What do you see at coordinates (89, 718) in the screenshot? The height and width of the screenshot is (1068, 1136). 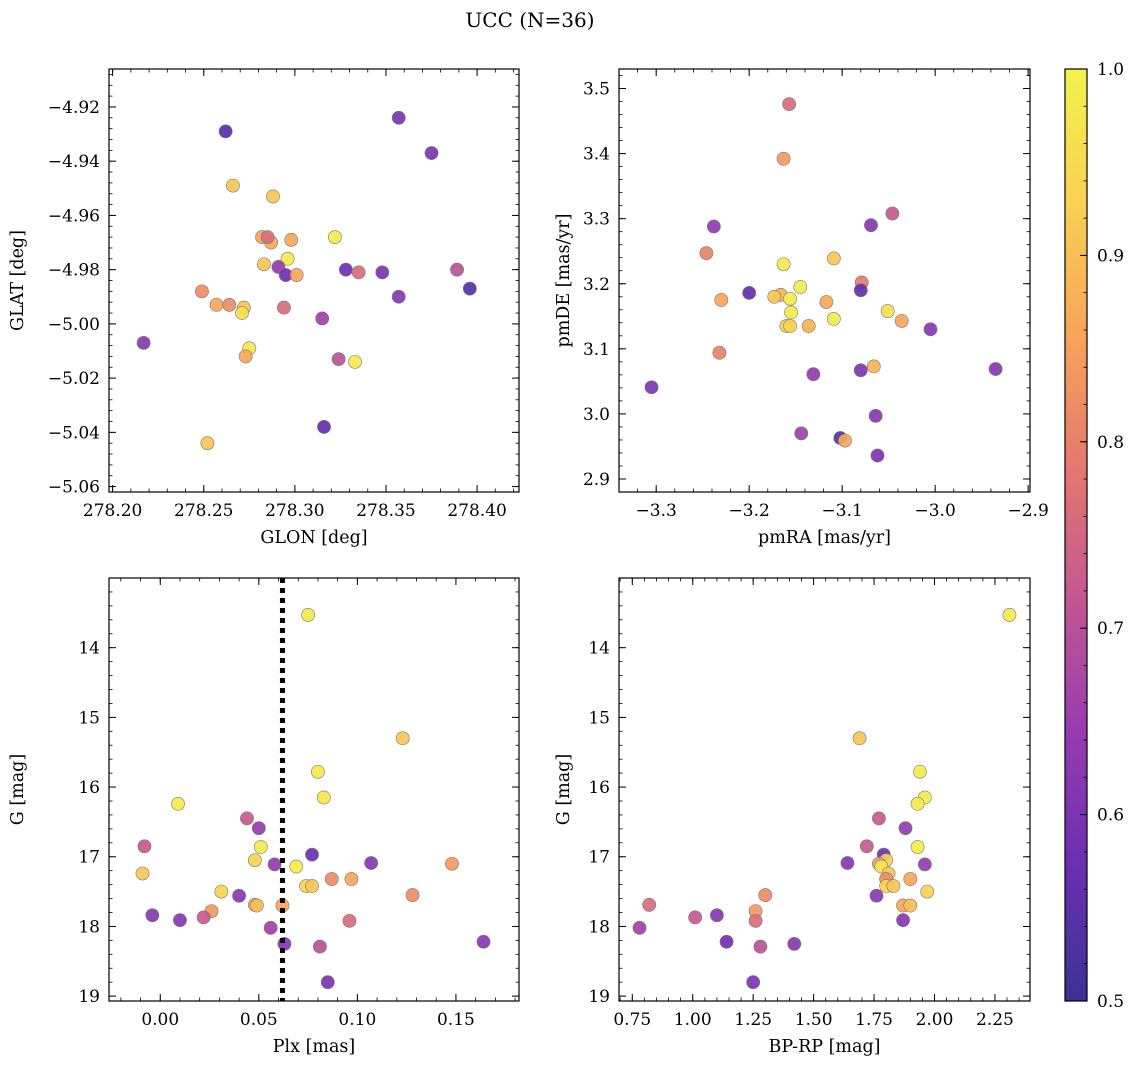 I see `y-tick-label: 15` at bounding box center [89, 718].